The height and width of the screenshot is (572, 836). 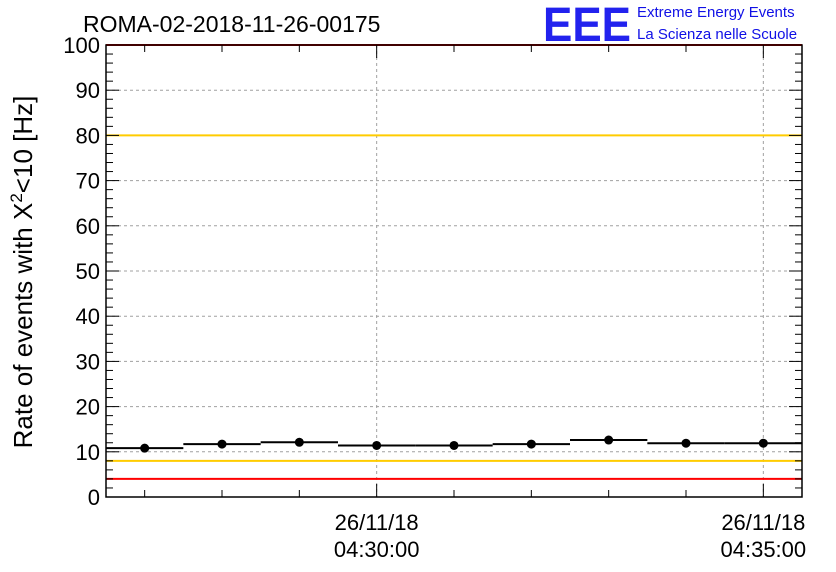 I want to click on y-axis-label-rest: <10 [Hz], so click(x=23, y=145).